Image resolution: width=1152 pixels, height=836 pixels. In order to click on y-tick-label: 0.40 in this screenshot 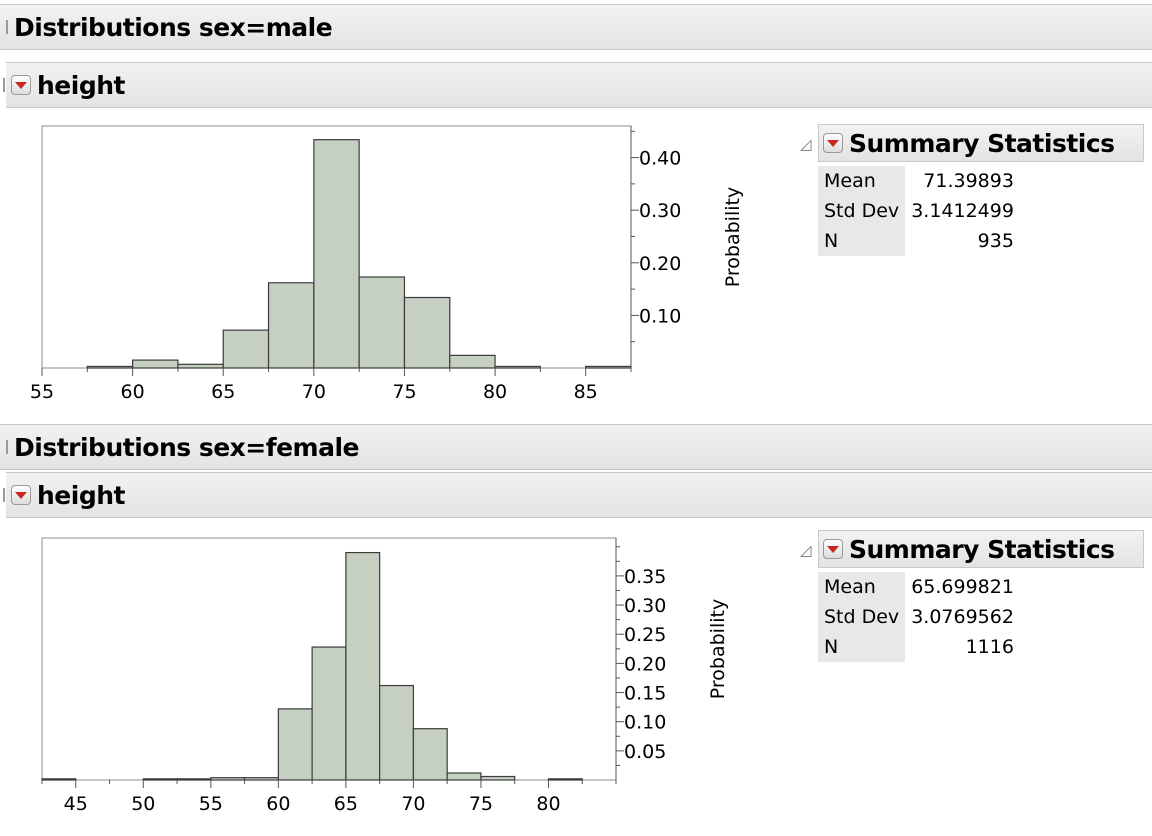, I will do `click(660, 159)`.